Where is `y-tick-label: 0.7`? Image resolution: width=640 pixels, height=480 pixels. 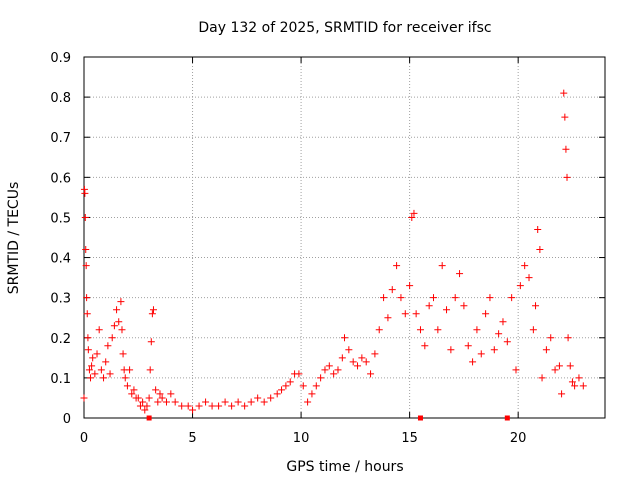
y-tick-label: 0.7 is located at coordinates (60, 138).